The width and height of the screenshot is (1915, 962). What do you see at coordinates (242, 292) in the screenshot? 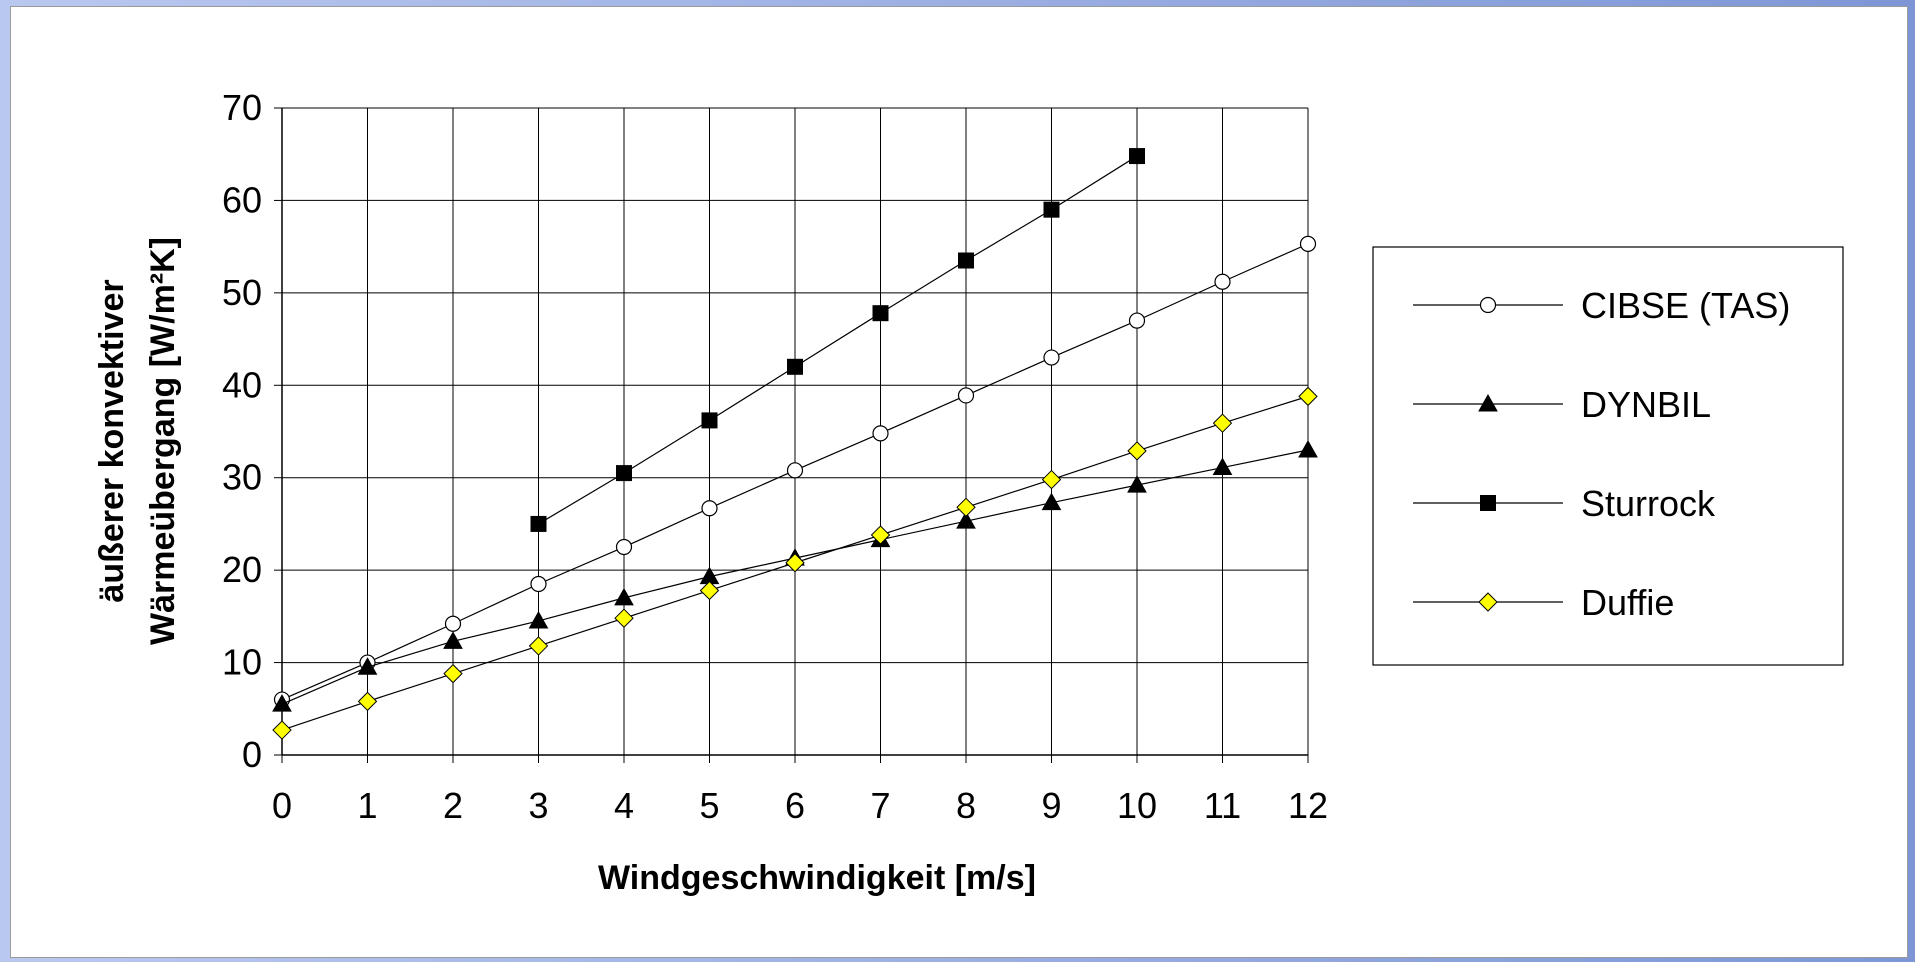
I see `y-tick-label: 50` at bounding box center [242, 292].